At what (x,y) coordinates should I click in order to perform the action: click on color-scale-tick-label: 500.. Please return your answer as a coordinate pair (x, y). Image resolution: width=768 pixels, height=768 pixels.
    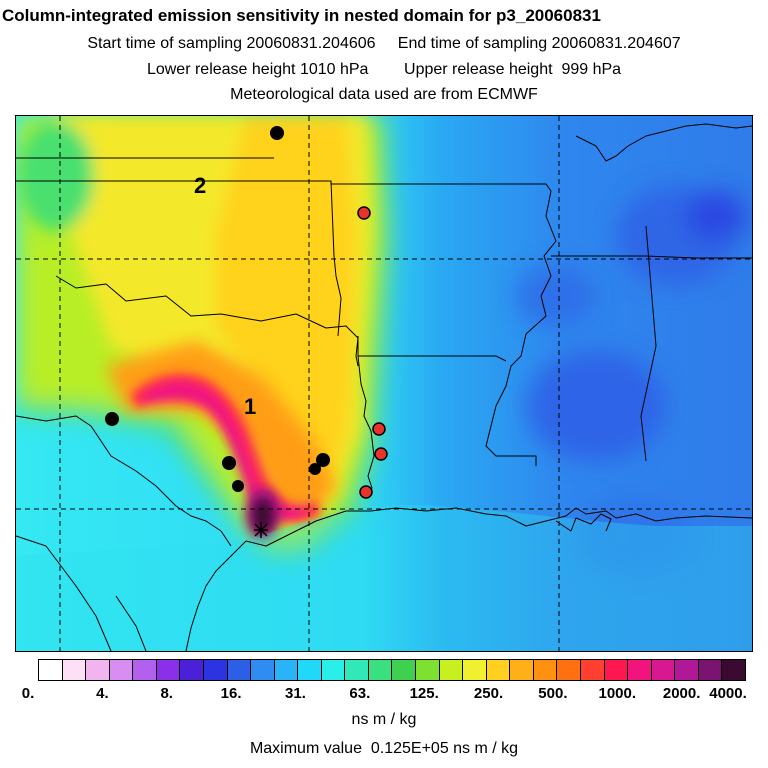
    Looking at the image, I should click on (553, 693).